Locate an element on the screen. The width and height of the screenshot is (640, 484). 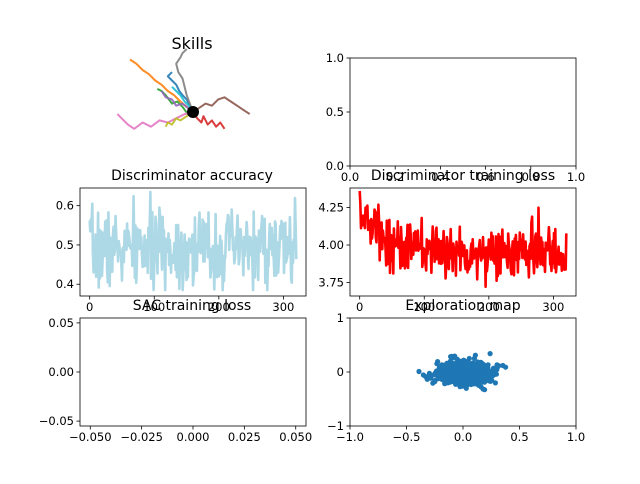
empty-panel: 0.0 0.2 0.4 0.6 0.8 1.0 0.0 0.5 1.0 is located at coordinates (455, 117).